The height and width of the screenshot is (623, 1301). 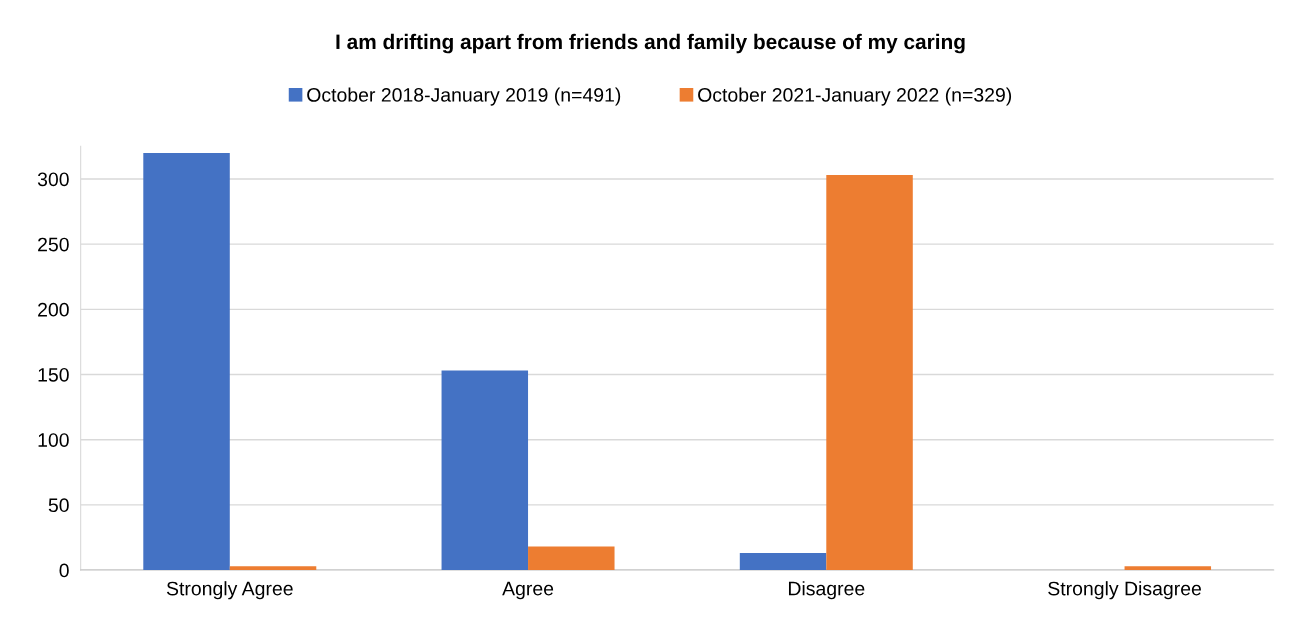 What do you see at coordinates (53, 440) in the screenshot?
I see `y-tick-label: 100` at bounding box center [53, 440].